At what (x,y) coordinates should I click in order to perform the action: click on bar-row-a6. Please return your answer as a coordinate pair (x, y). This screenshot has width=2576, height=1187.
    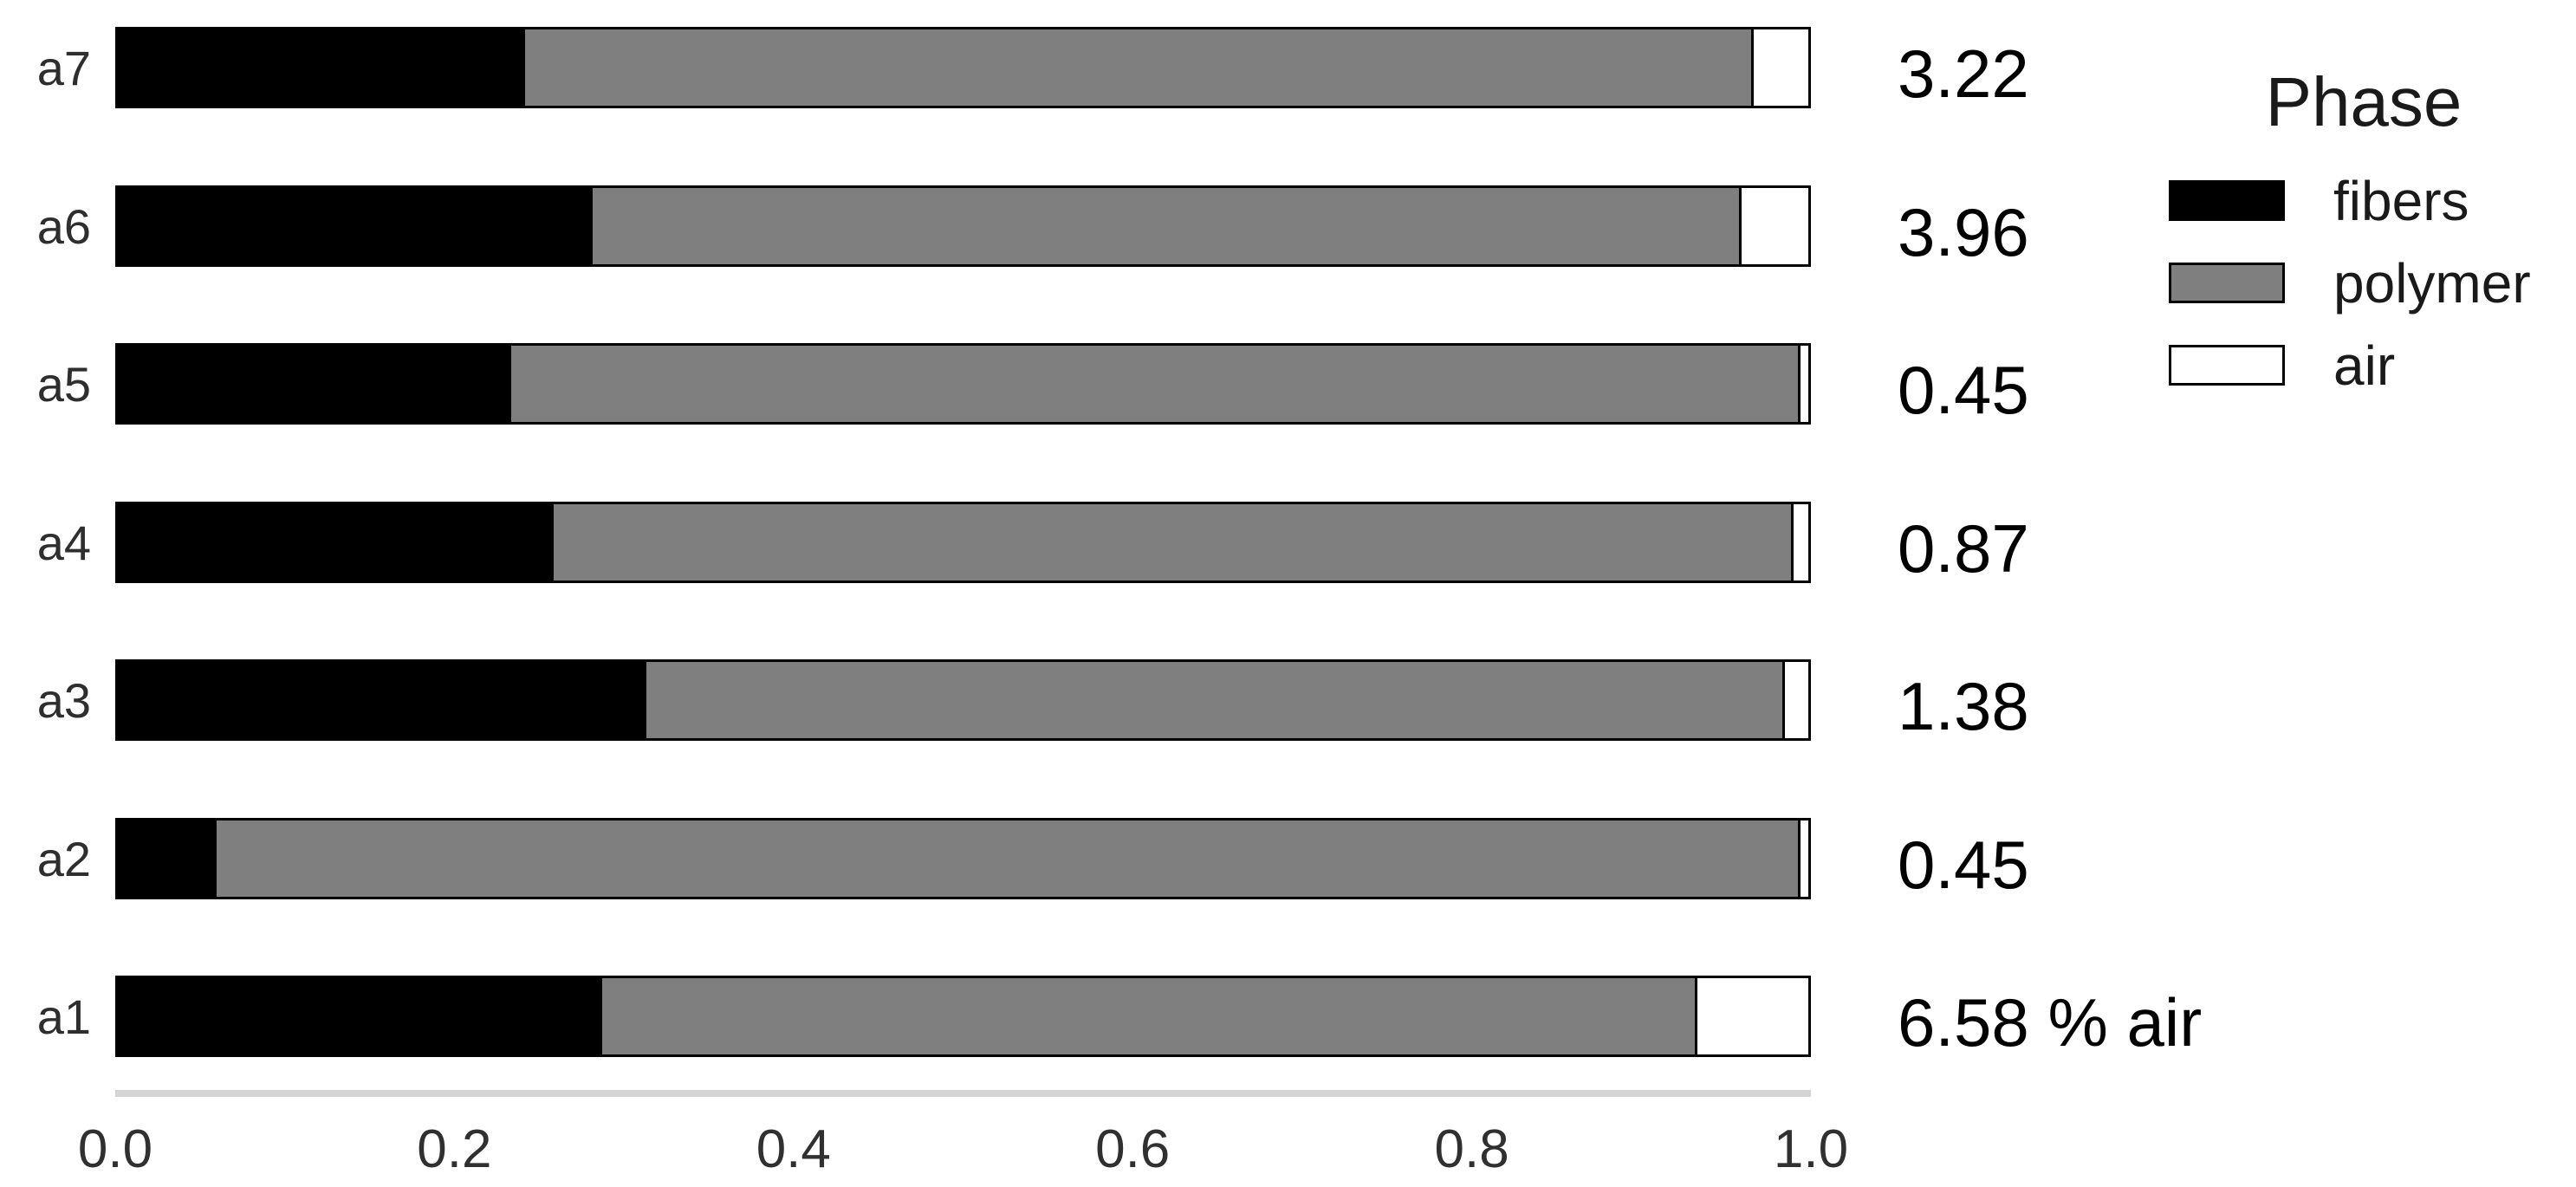
    Looking at the image, I should click on (963, 226).